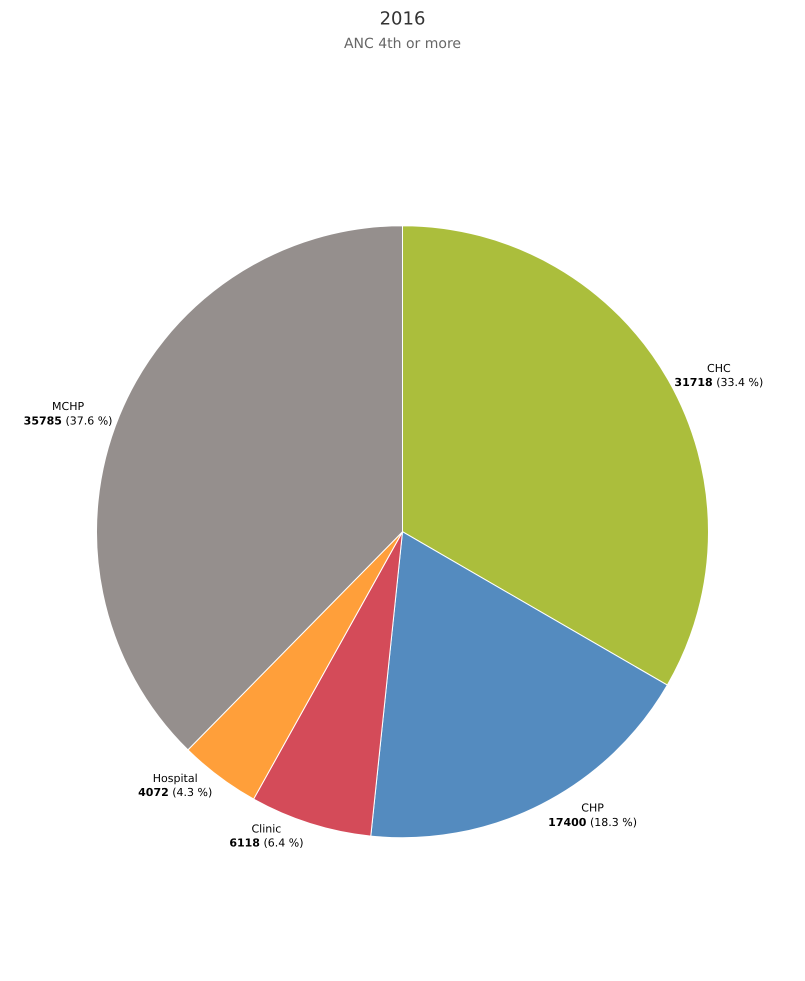  What do you see at coordinates (403, 44) in the screenshot?
I see `chart-subtitle: ANC 4th or more` at bounding box center [403, 44].